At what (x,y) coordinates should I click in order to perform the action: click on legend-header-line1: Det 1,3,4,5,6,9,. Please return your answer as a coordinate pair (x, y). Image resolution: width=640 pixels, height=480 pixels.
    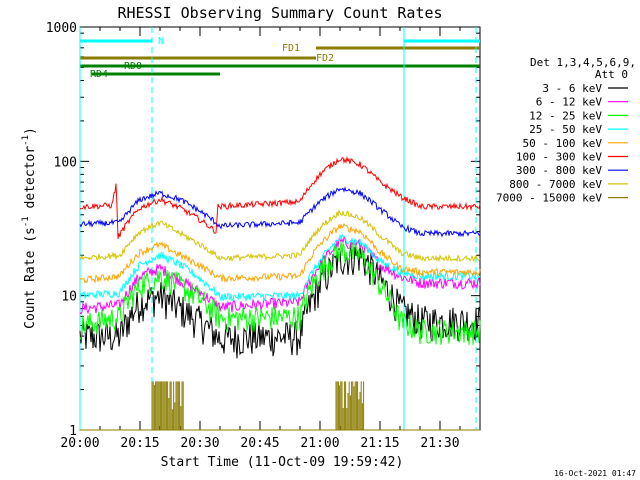
    Looking at the image, I should click on (583, 62).